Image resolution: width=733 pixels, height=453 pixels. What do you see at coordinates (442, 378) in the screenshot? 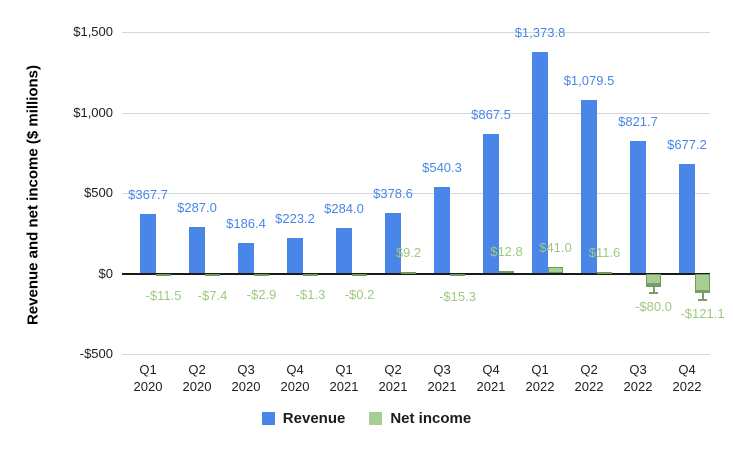
I see `x-axis-label: Q3 2021` at bounding box center [442, 378].